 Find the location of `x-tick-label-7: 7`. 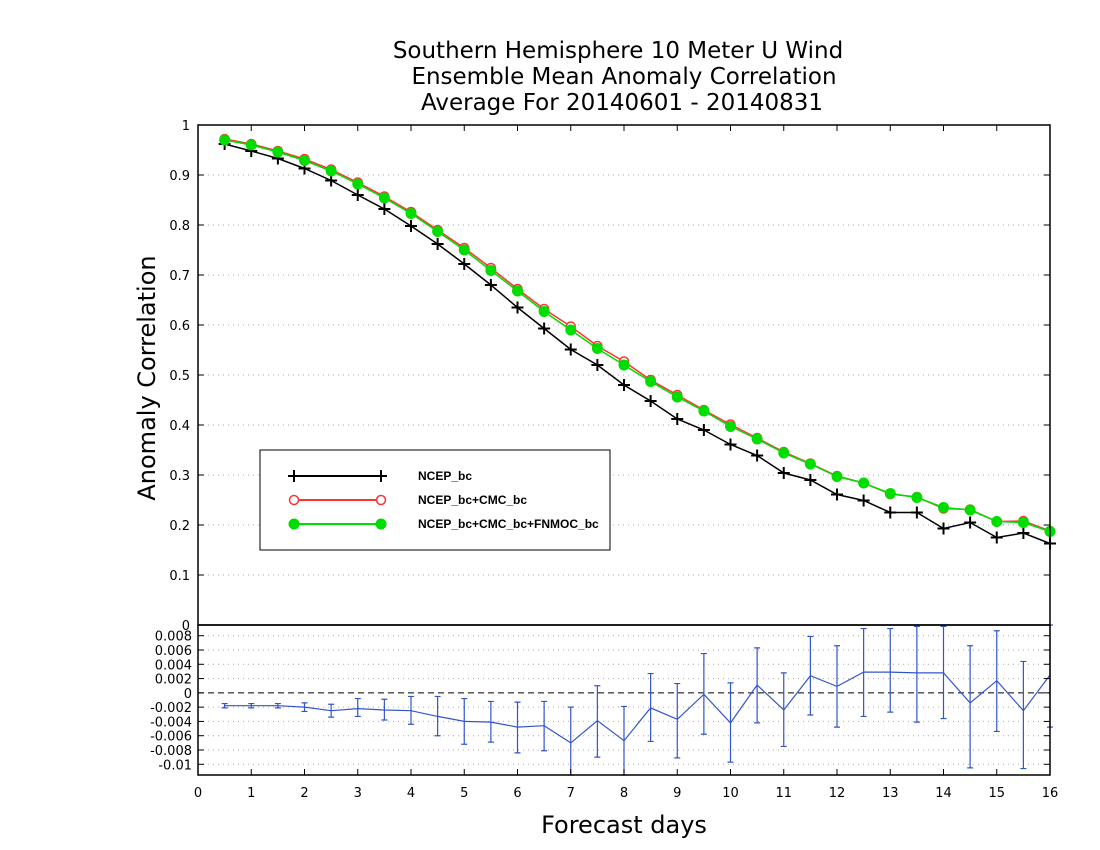

x-tick-label-7: 7 is located at coordinates (571, 793).